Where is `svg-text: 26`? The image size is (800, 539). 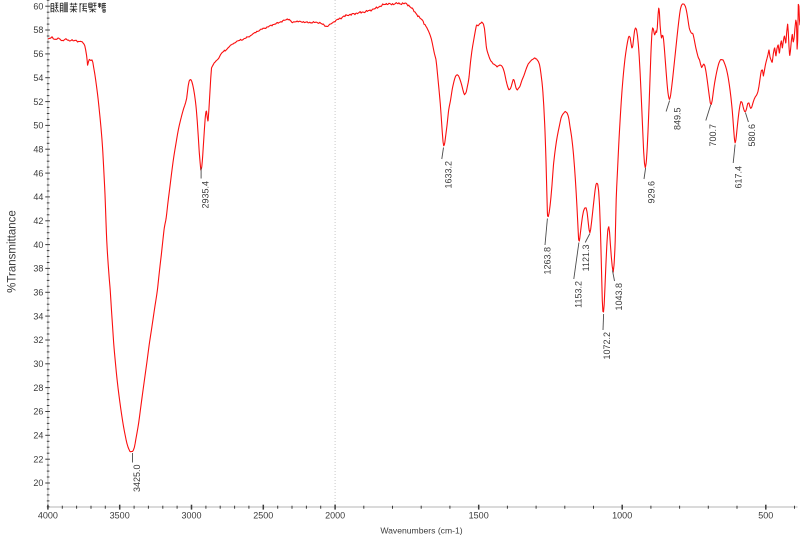 svg-text: 26 is located at coordinates (38, 412).